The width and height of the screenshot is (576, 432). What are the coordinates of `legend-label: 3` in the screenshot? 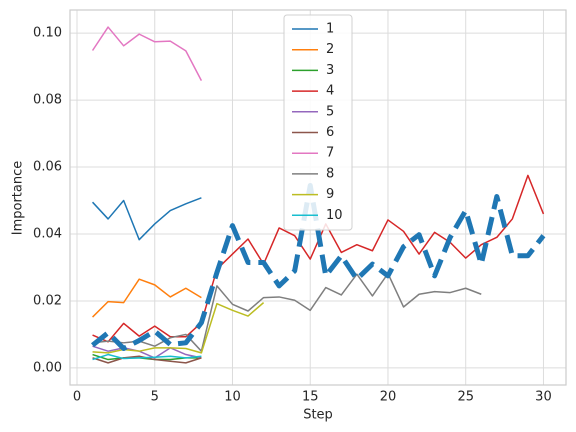 It's located at (330, 70).